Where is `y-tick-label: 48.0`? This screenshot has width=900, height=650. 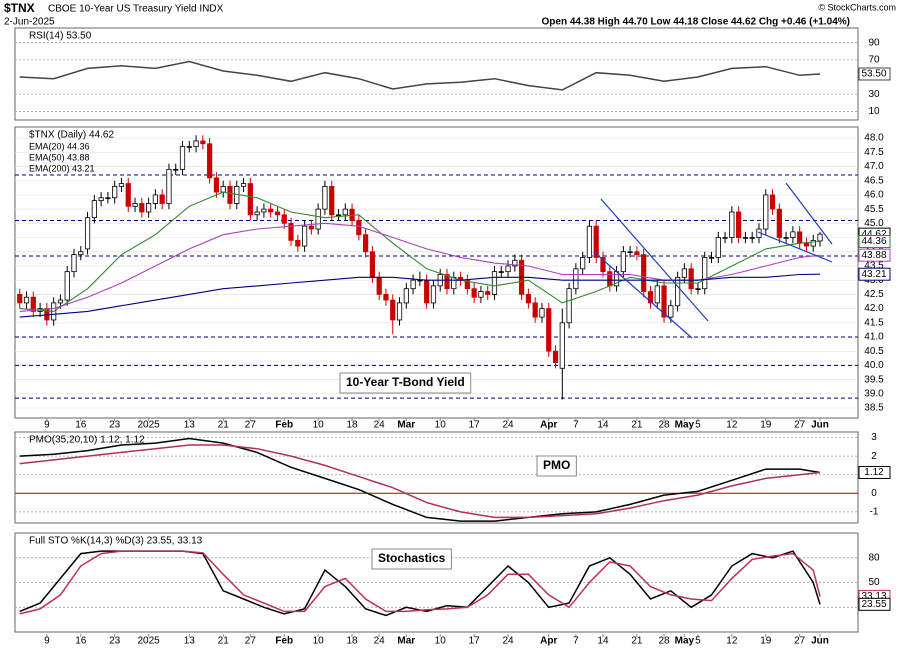 y-tick-label: 48.0 is located at coordinates (874, 138).